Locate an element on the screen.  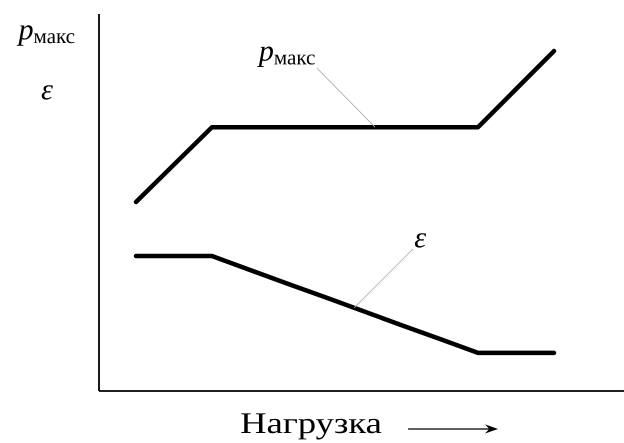
text: p$_{макс}$ ε is located at coordinates (45, 62).